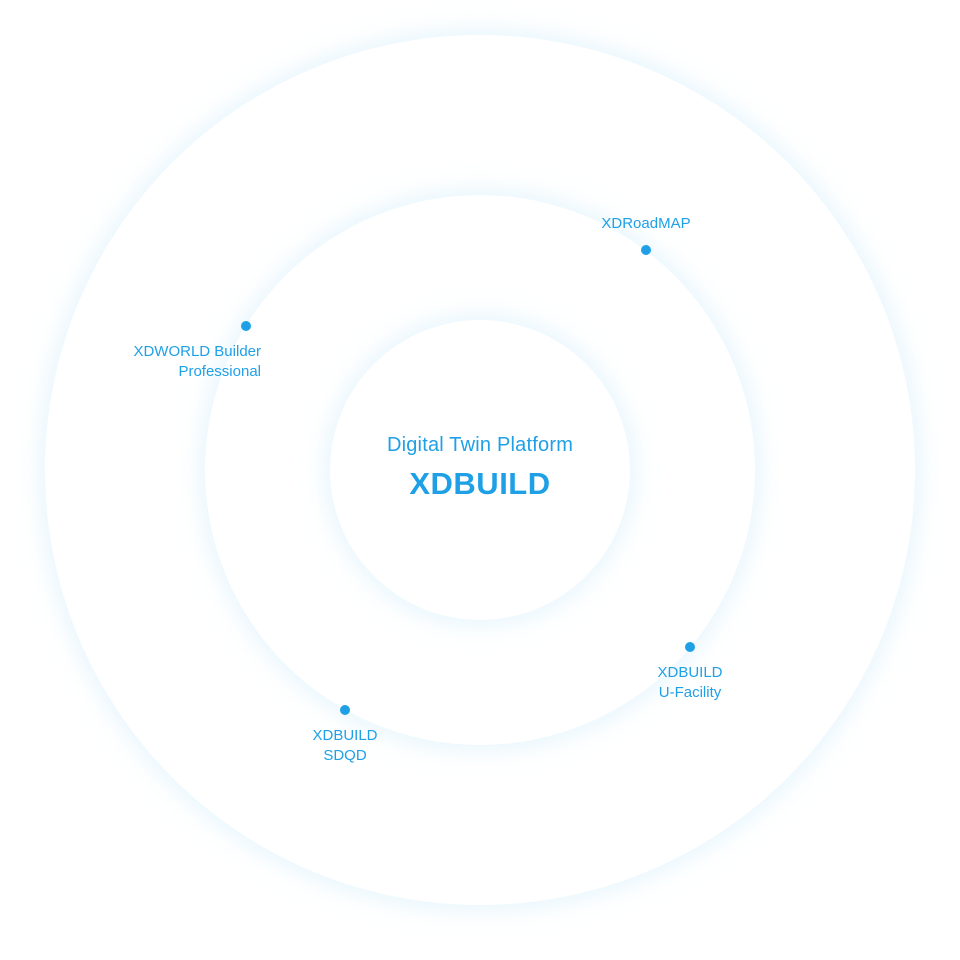 This screenshot has height=960, width=960. What do you see at coordinates (480, 445) in the screenshot?
I see `platform-subtitle: Digital Twin Platform` at bounding box center [480, 445].